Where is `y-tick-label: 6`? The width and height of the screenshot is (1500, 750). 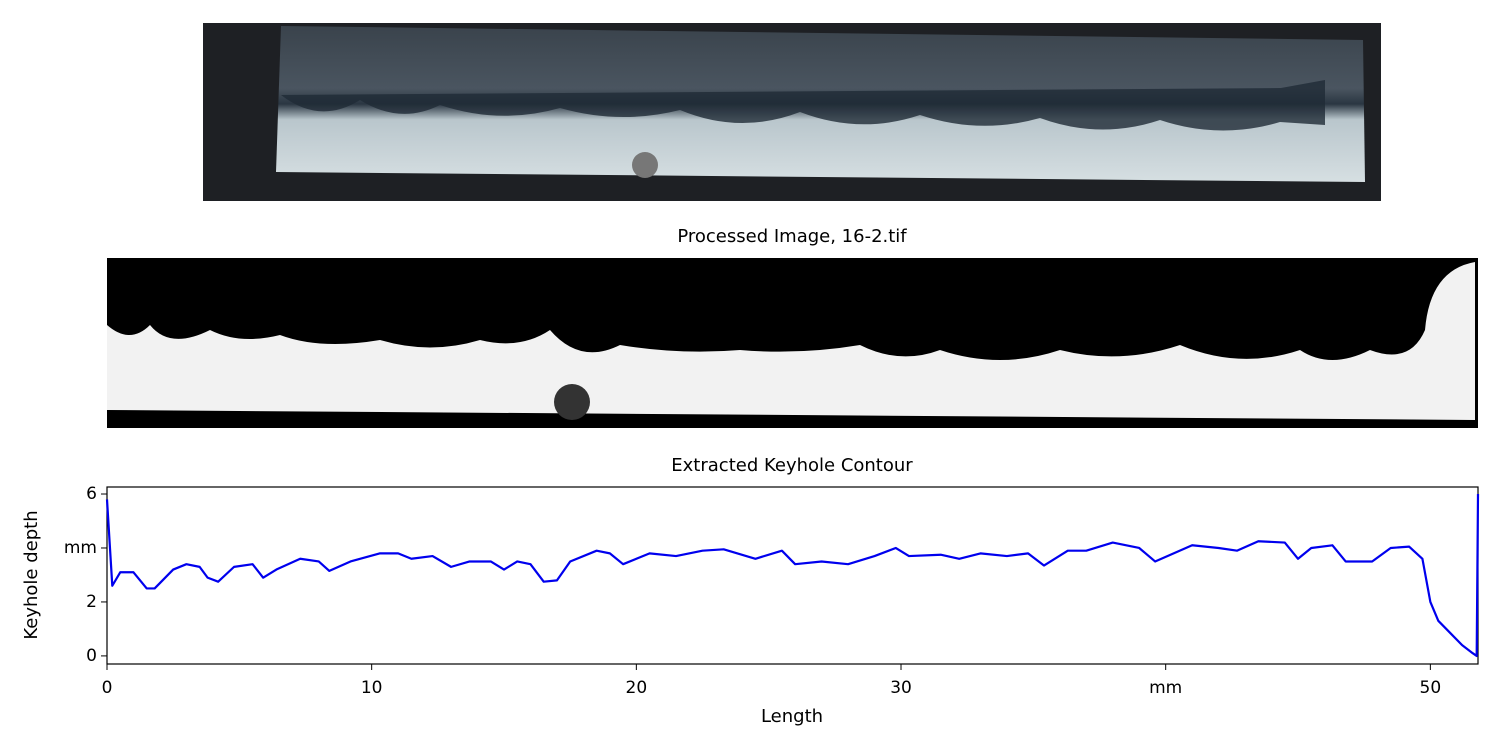 y-tick-label: 6 is located at coordinates (91, 494).